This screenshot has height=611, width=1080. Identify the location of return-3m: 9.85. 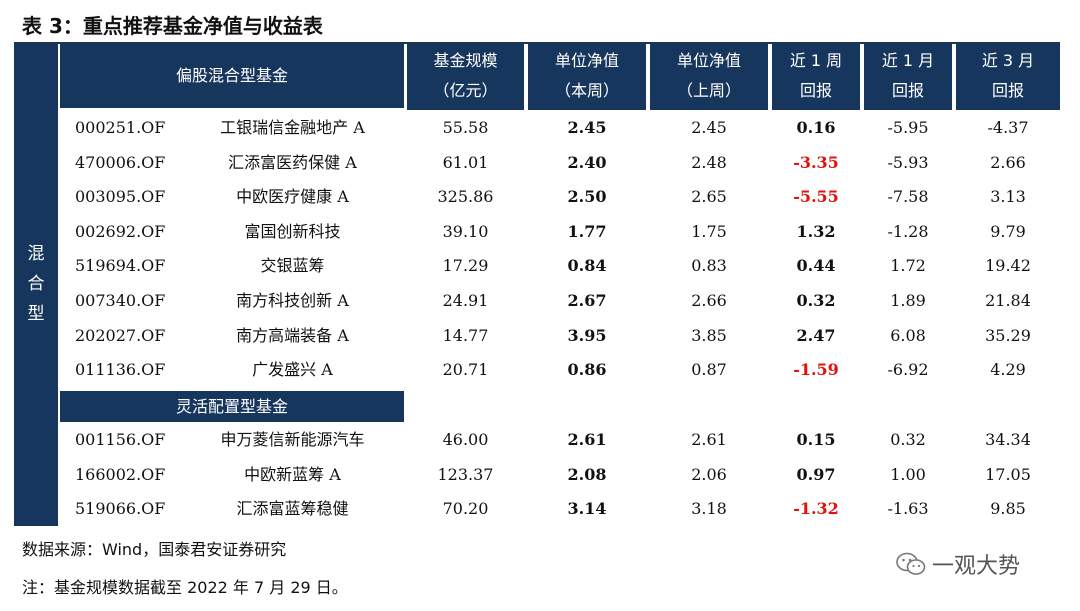
(1008, 509).